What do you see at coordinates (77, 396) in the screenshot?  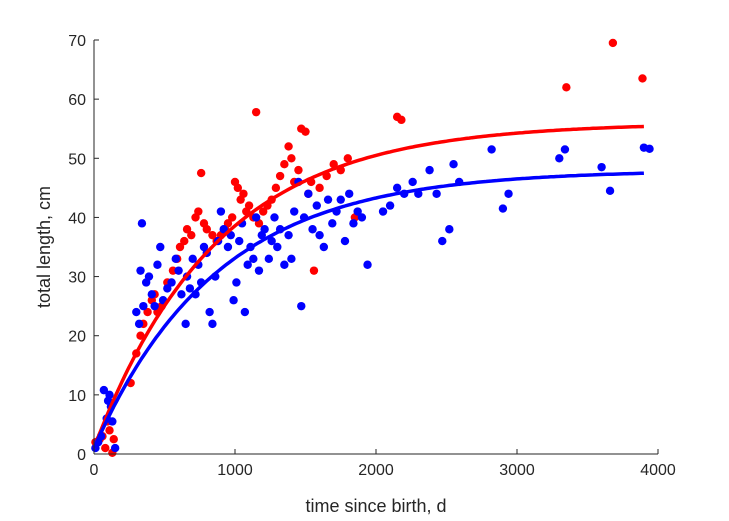 I see `y-tick-label: 10` at bounding box center [77, 396].